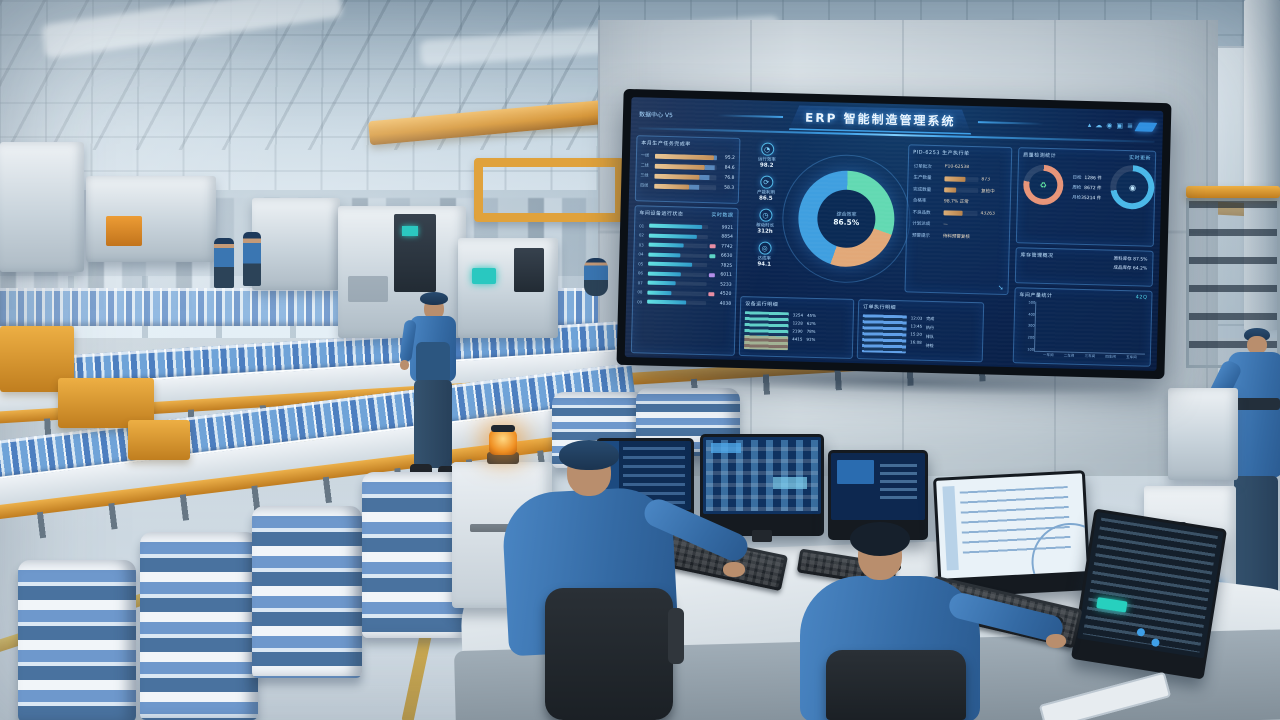 Image resolution: width=1280 pixels, height=720 pixels. I want to click on machine-orange-unit, so click(124, 231).